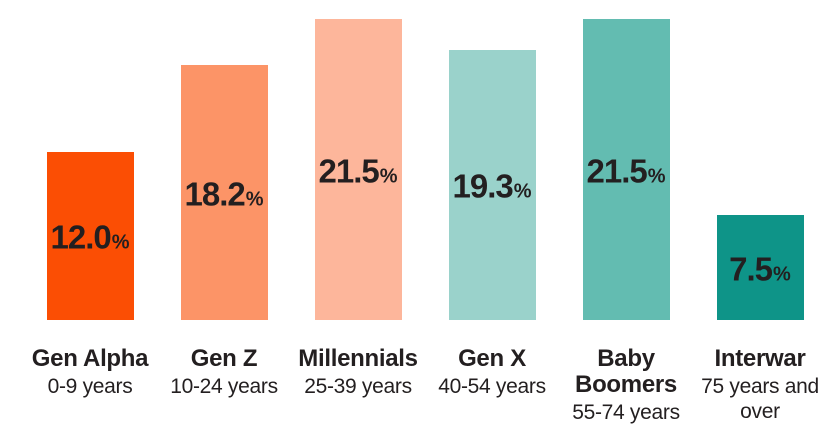  What do you see at coordinates (358, 386) in the screenshot?
I see `bar-age-label: 25-39 years` at bounding box center [358, 386].